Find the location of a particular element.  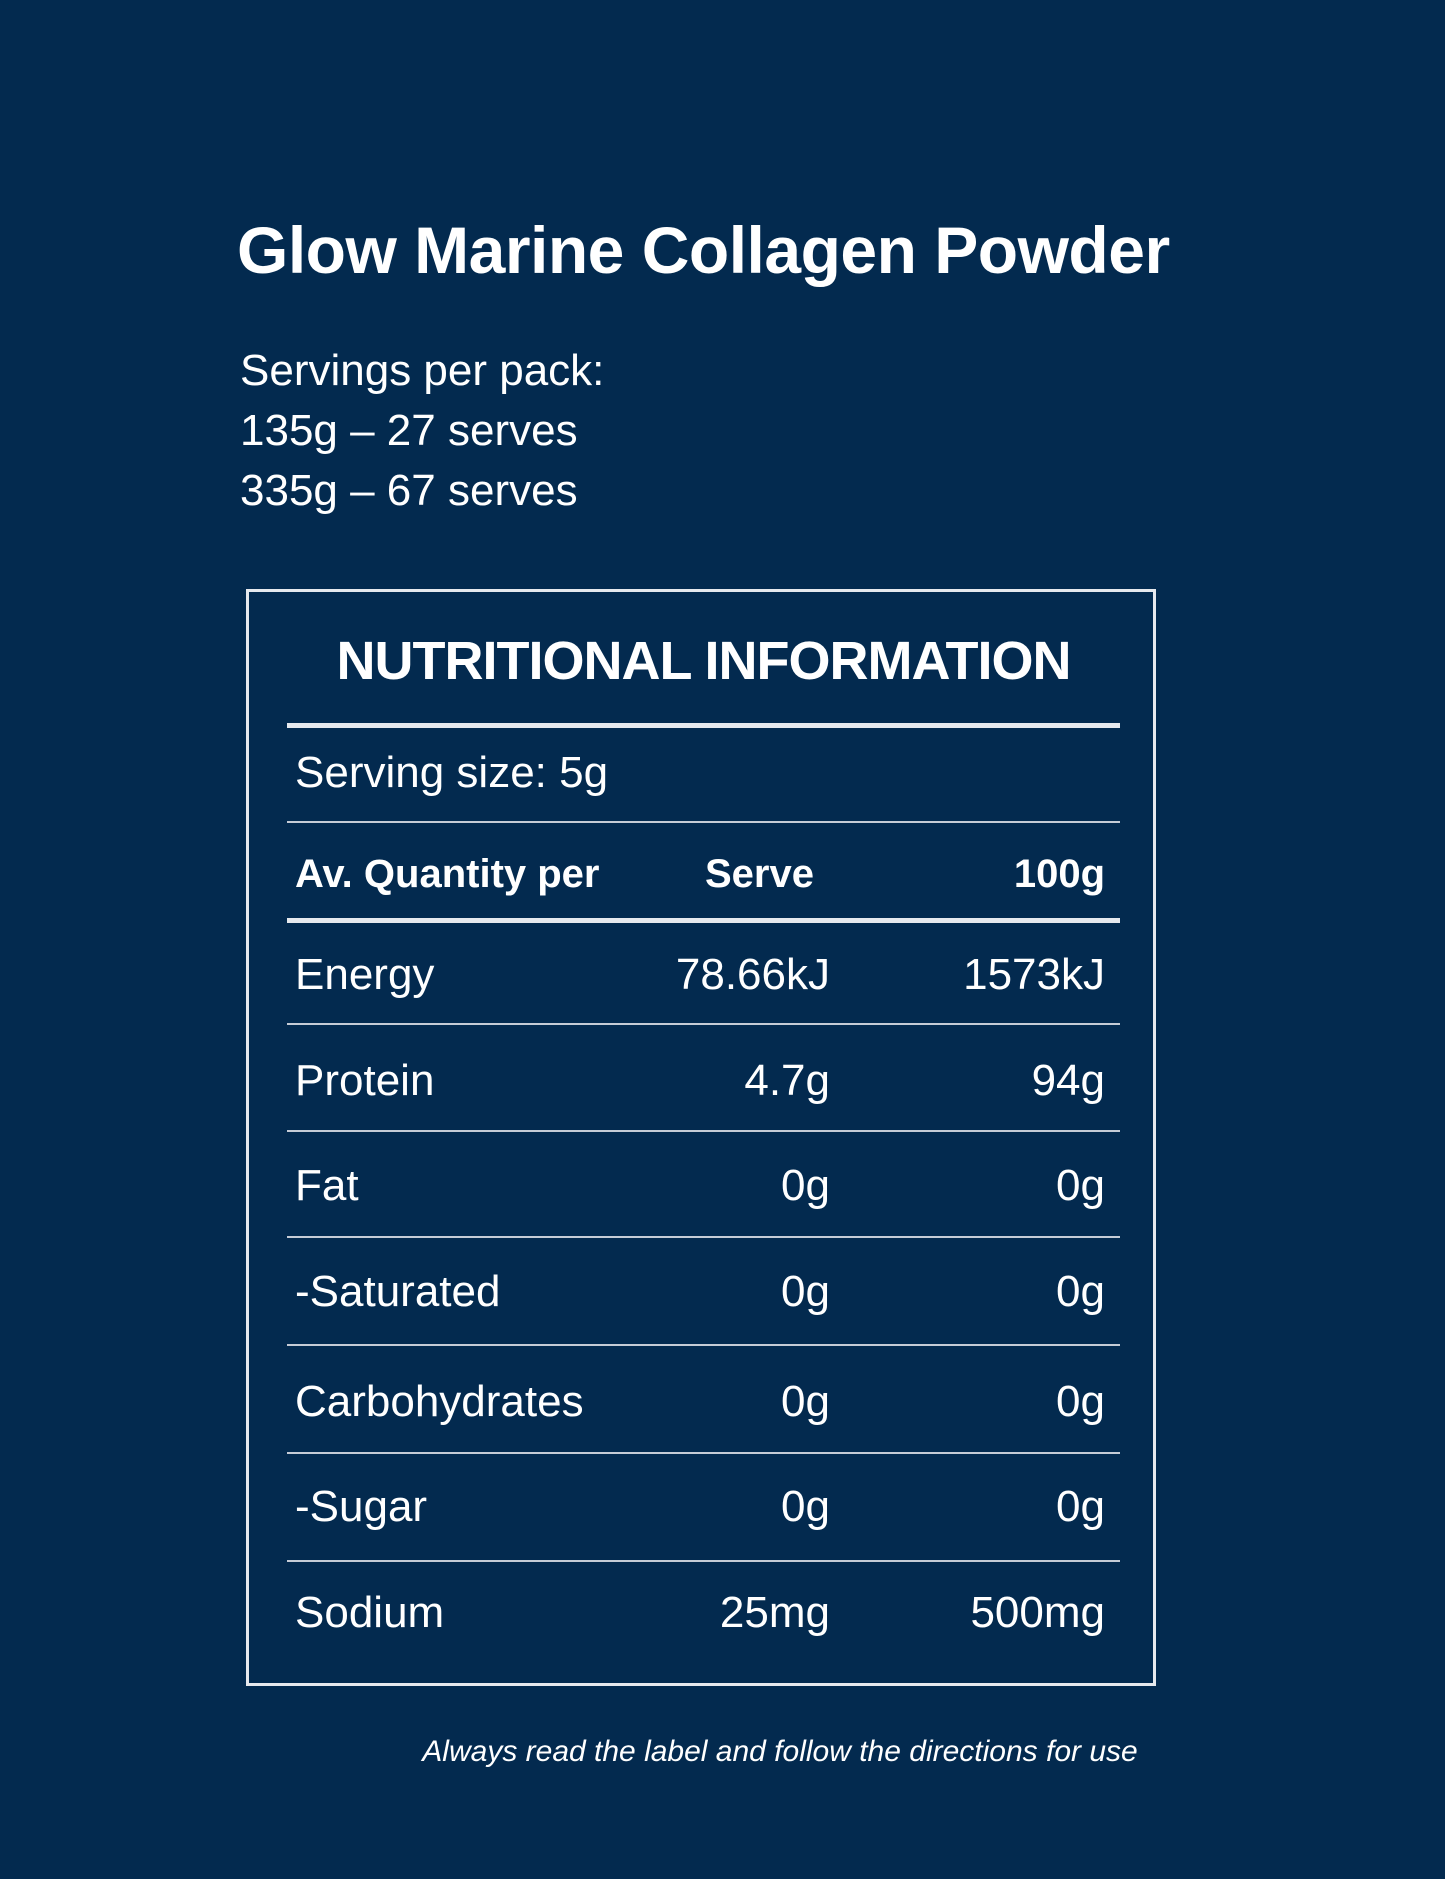

column-serve: Serve is located at coordinates (759, 874).